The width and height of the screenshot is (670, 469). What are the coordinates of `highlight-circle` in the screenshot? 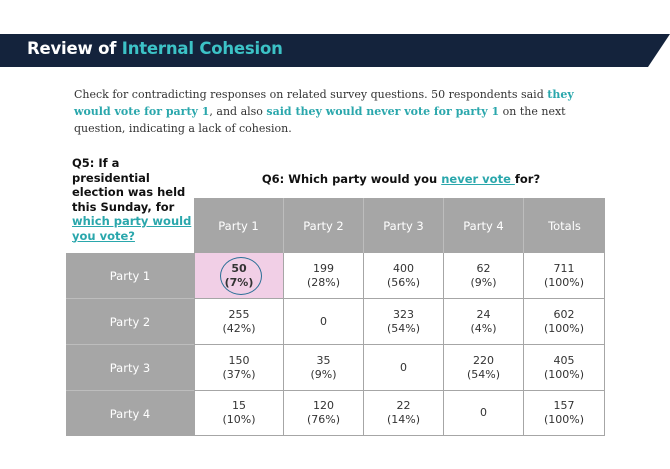 It's located at (241, 276).